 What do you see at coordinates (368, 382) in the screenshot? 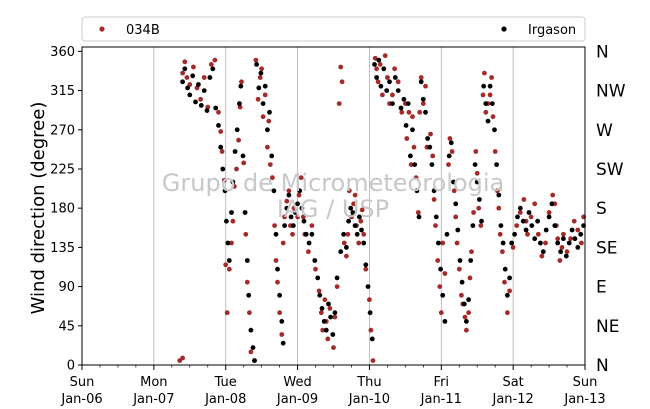
I see `x-tick-day: Thu` at bounding box center [368, 382].